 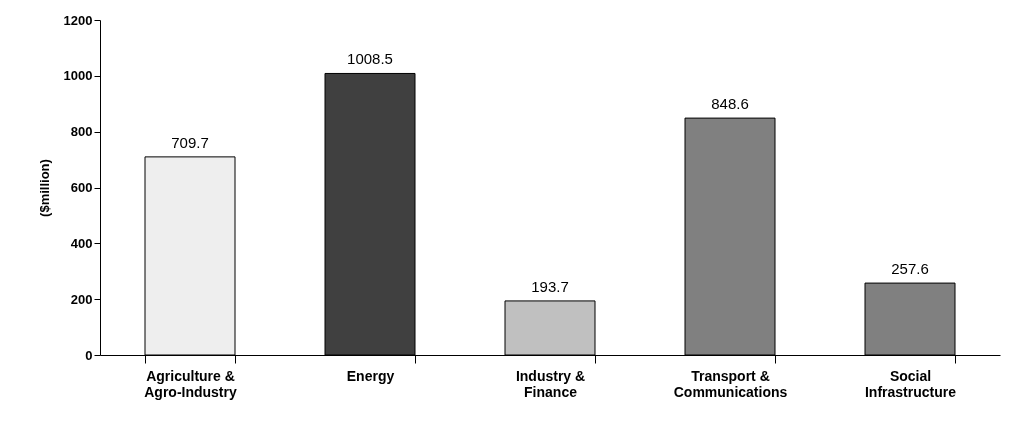 What do you see at coordinates (370, 375) in the screenshot?
I see `x-tick-label: Energy` at bounding box center [370, 375].